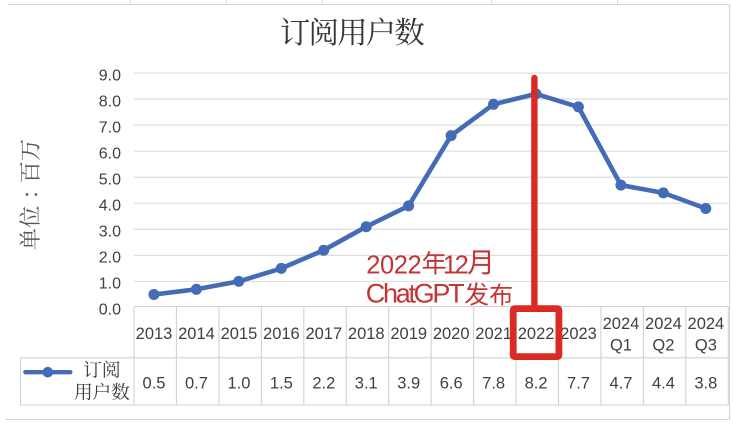 This screenshot has height=429, width=733. I want to click on svg-text: 0.5, so click(154, 383).